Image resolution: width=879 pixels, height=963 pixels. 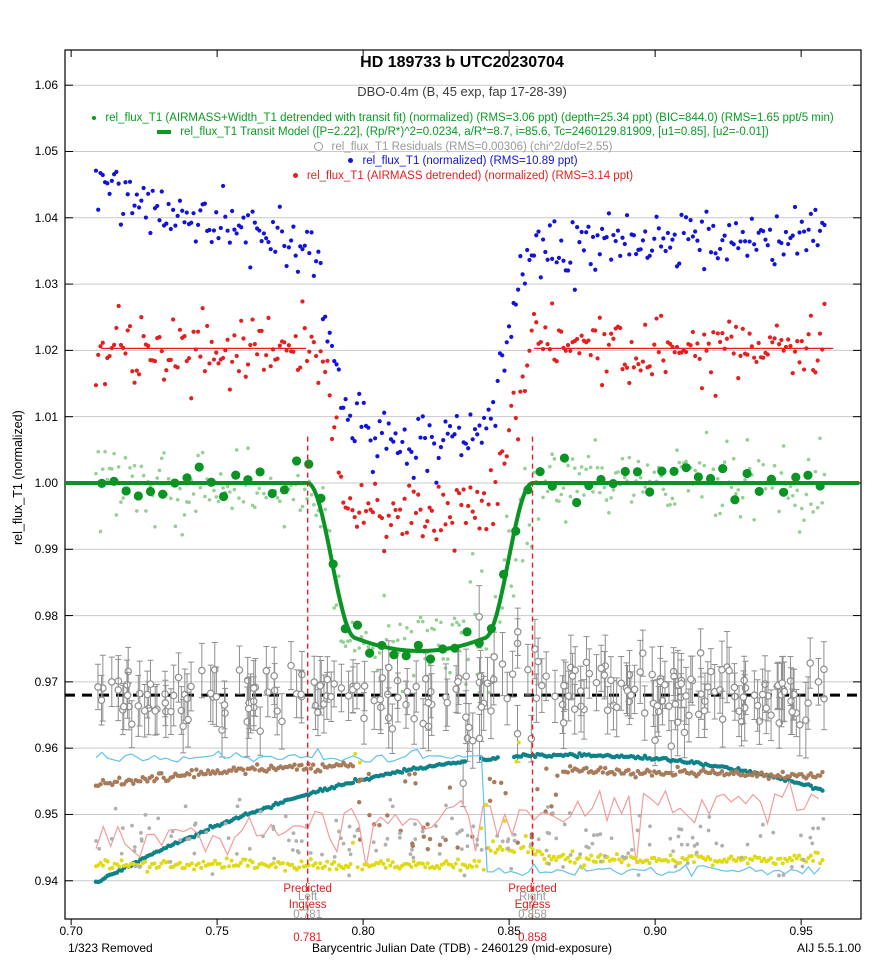 What do you see at coordinates (46, 748) in the screenshot?
I see `y-tick-label: 0.96` at bounding box center [46, 748].